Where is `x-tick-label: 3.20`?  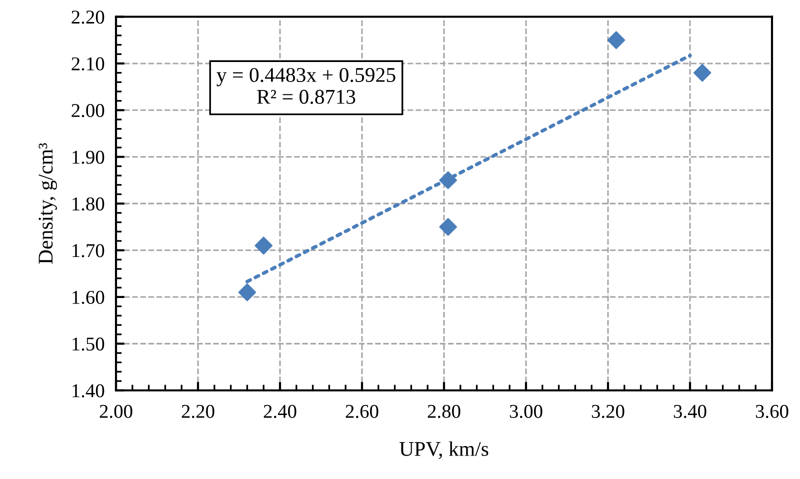
x-tick-label: 3.20 is located at coordinates (608, 411).